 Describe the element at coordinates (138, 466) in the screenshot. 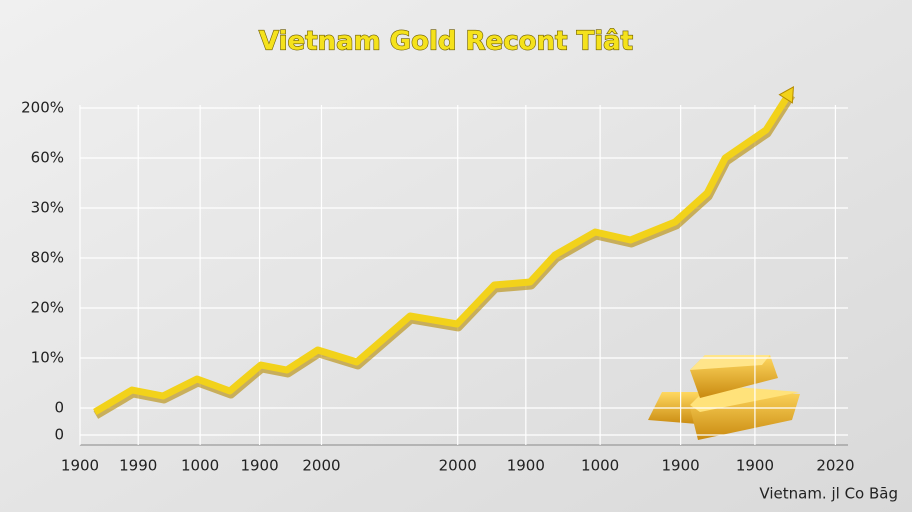

I see `x-tick-label: 1990` at that location.